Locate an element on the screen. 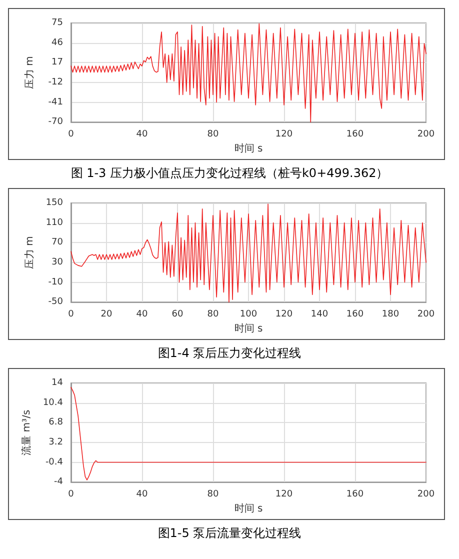 The width and height of the screenshot is (459, 559). y-tick-label: 17 is located at coordinates (57, 63).